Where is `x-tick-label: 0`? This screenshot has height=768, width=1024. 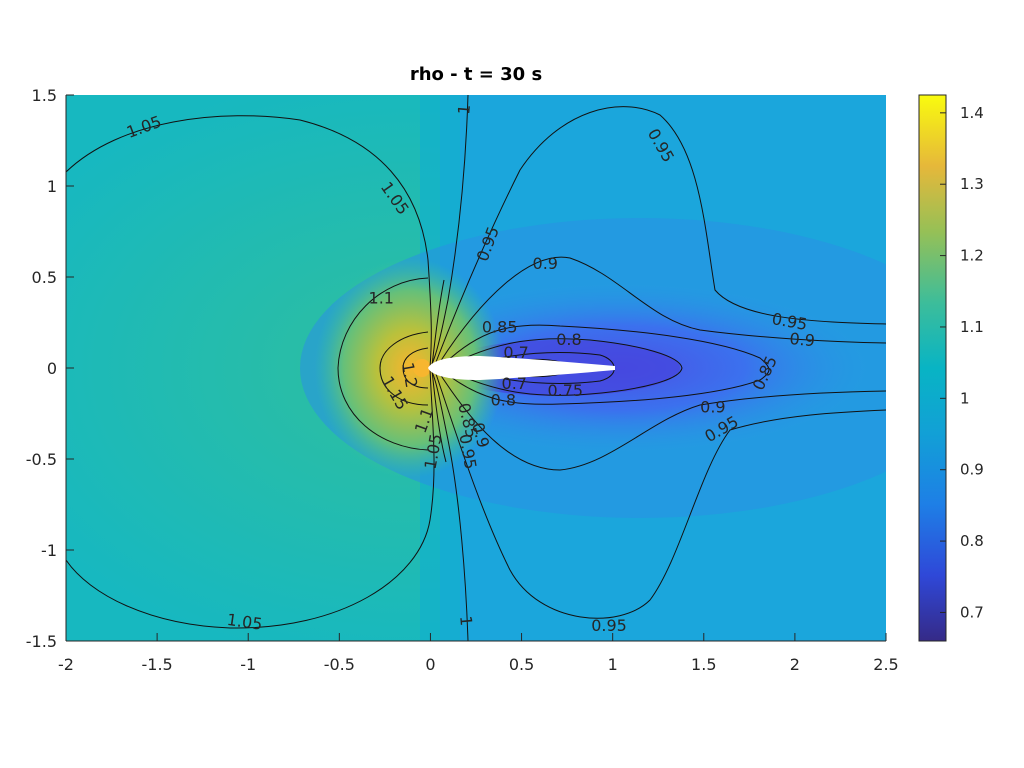
x-tick-label: 0 is located at coordinates (430, 664).